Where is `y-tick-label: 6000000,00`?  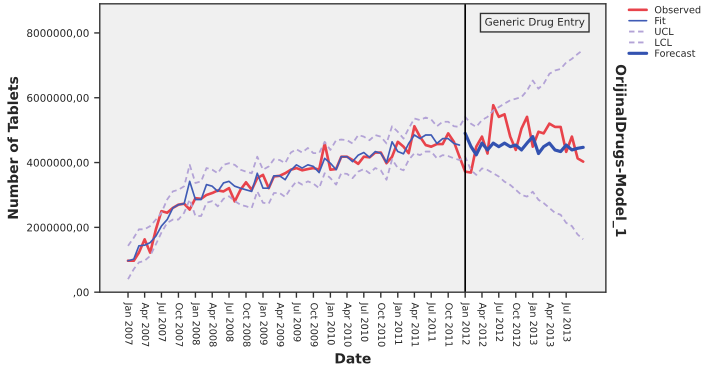
y-tick-label: 6000000,00 is located at coordinates (58, 98).